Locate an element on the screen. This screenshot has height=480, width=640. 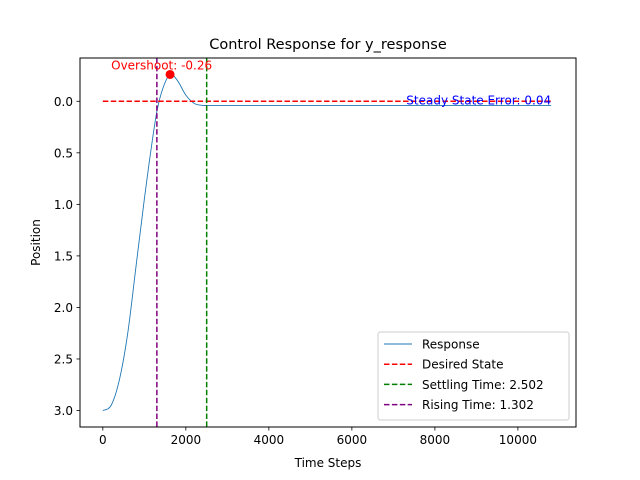
annotations: Overshoot: -0.26 Steady State Error: 0.04 is located at coordinates (331, 82).